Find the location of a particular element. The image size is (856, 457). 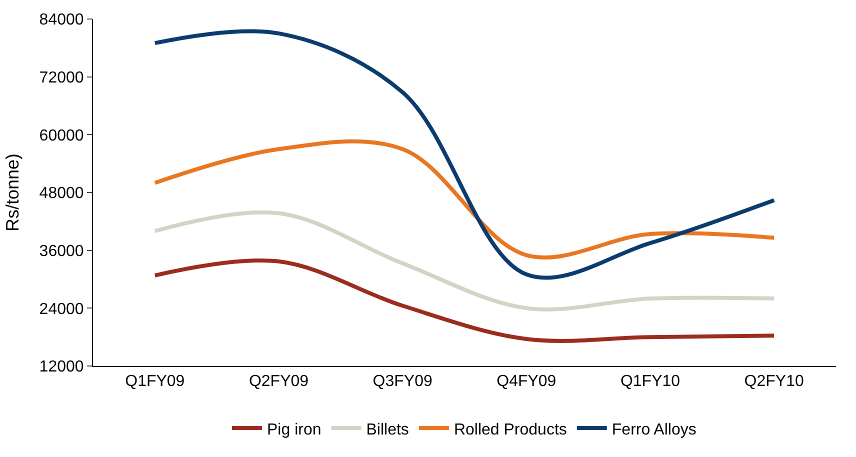

x-tick-label: Q1FY09 is located at coordinates (155, 381).